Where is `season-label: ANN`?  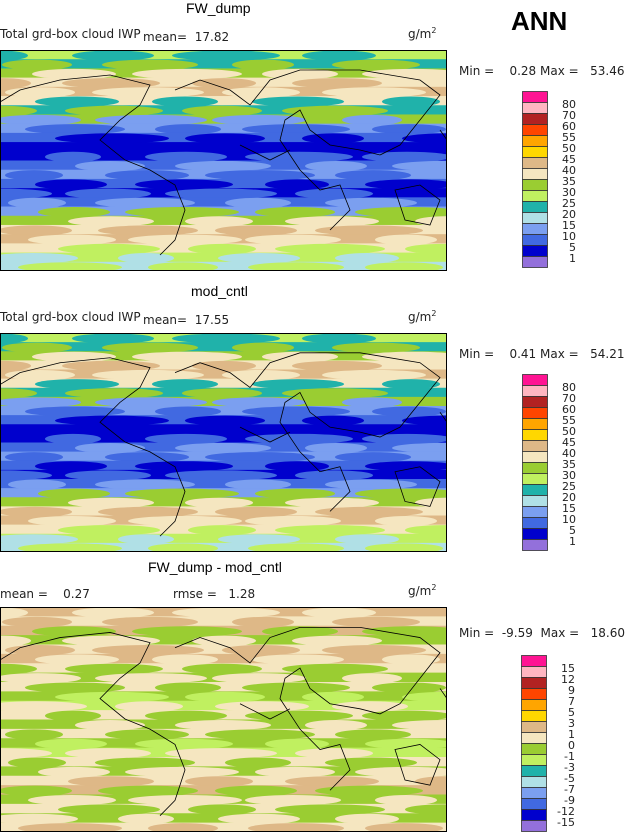
season-label: ANN is located at coordinates (539, 21).